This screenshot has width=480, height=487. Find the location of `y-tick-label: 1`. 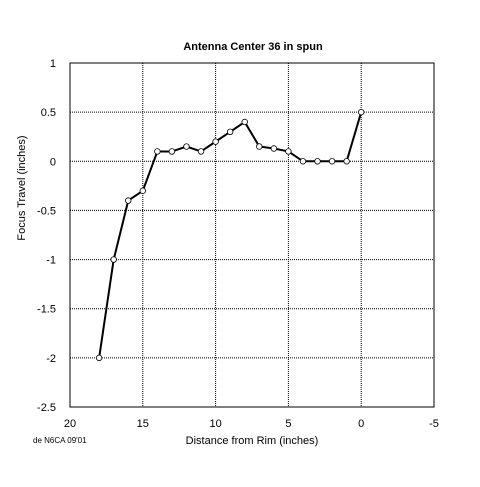

y-tick-label: 1 is located at coordinates (53, 64).